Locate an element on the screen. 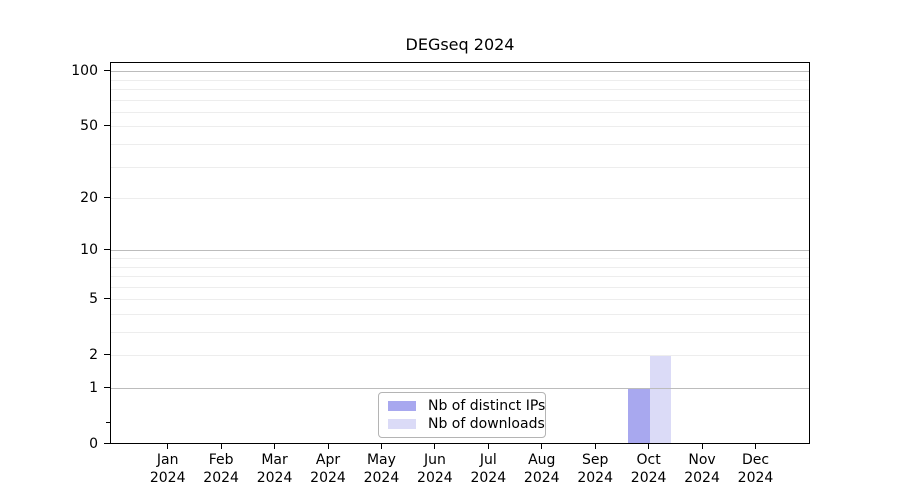 Image resolution: width=900 pixels, height=500 pixels. x-axis-tick-label: Mar 2024 is located at coordinates (274, 469).